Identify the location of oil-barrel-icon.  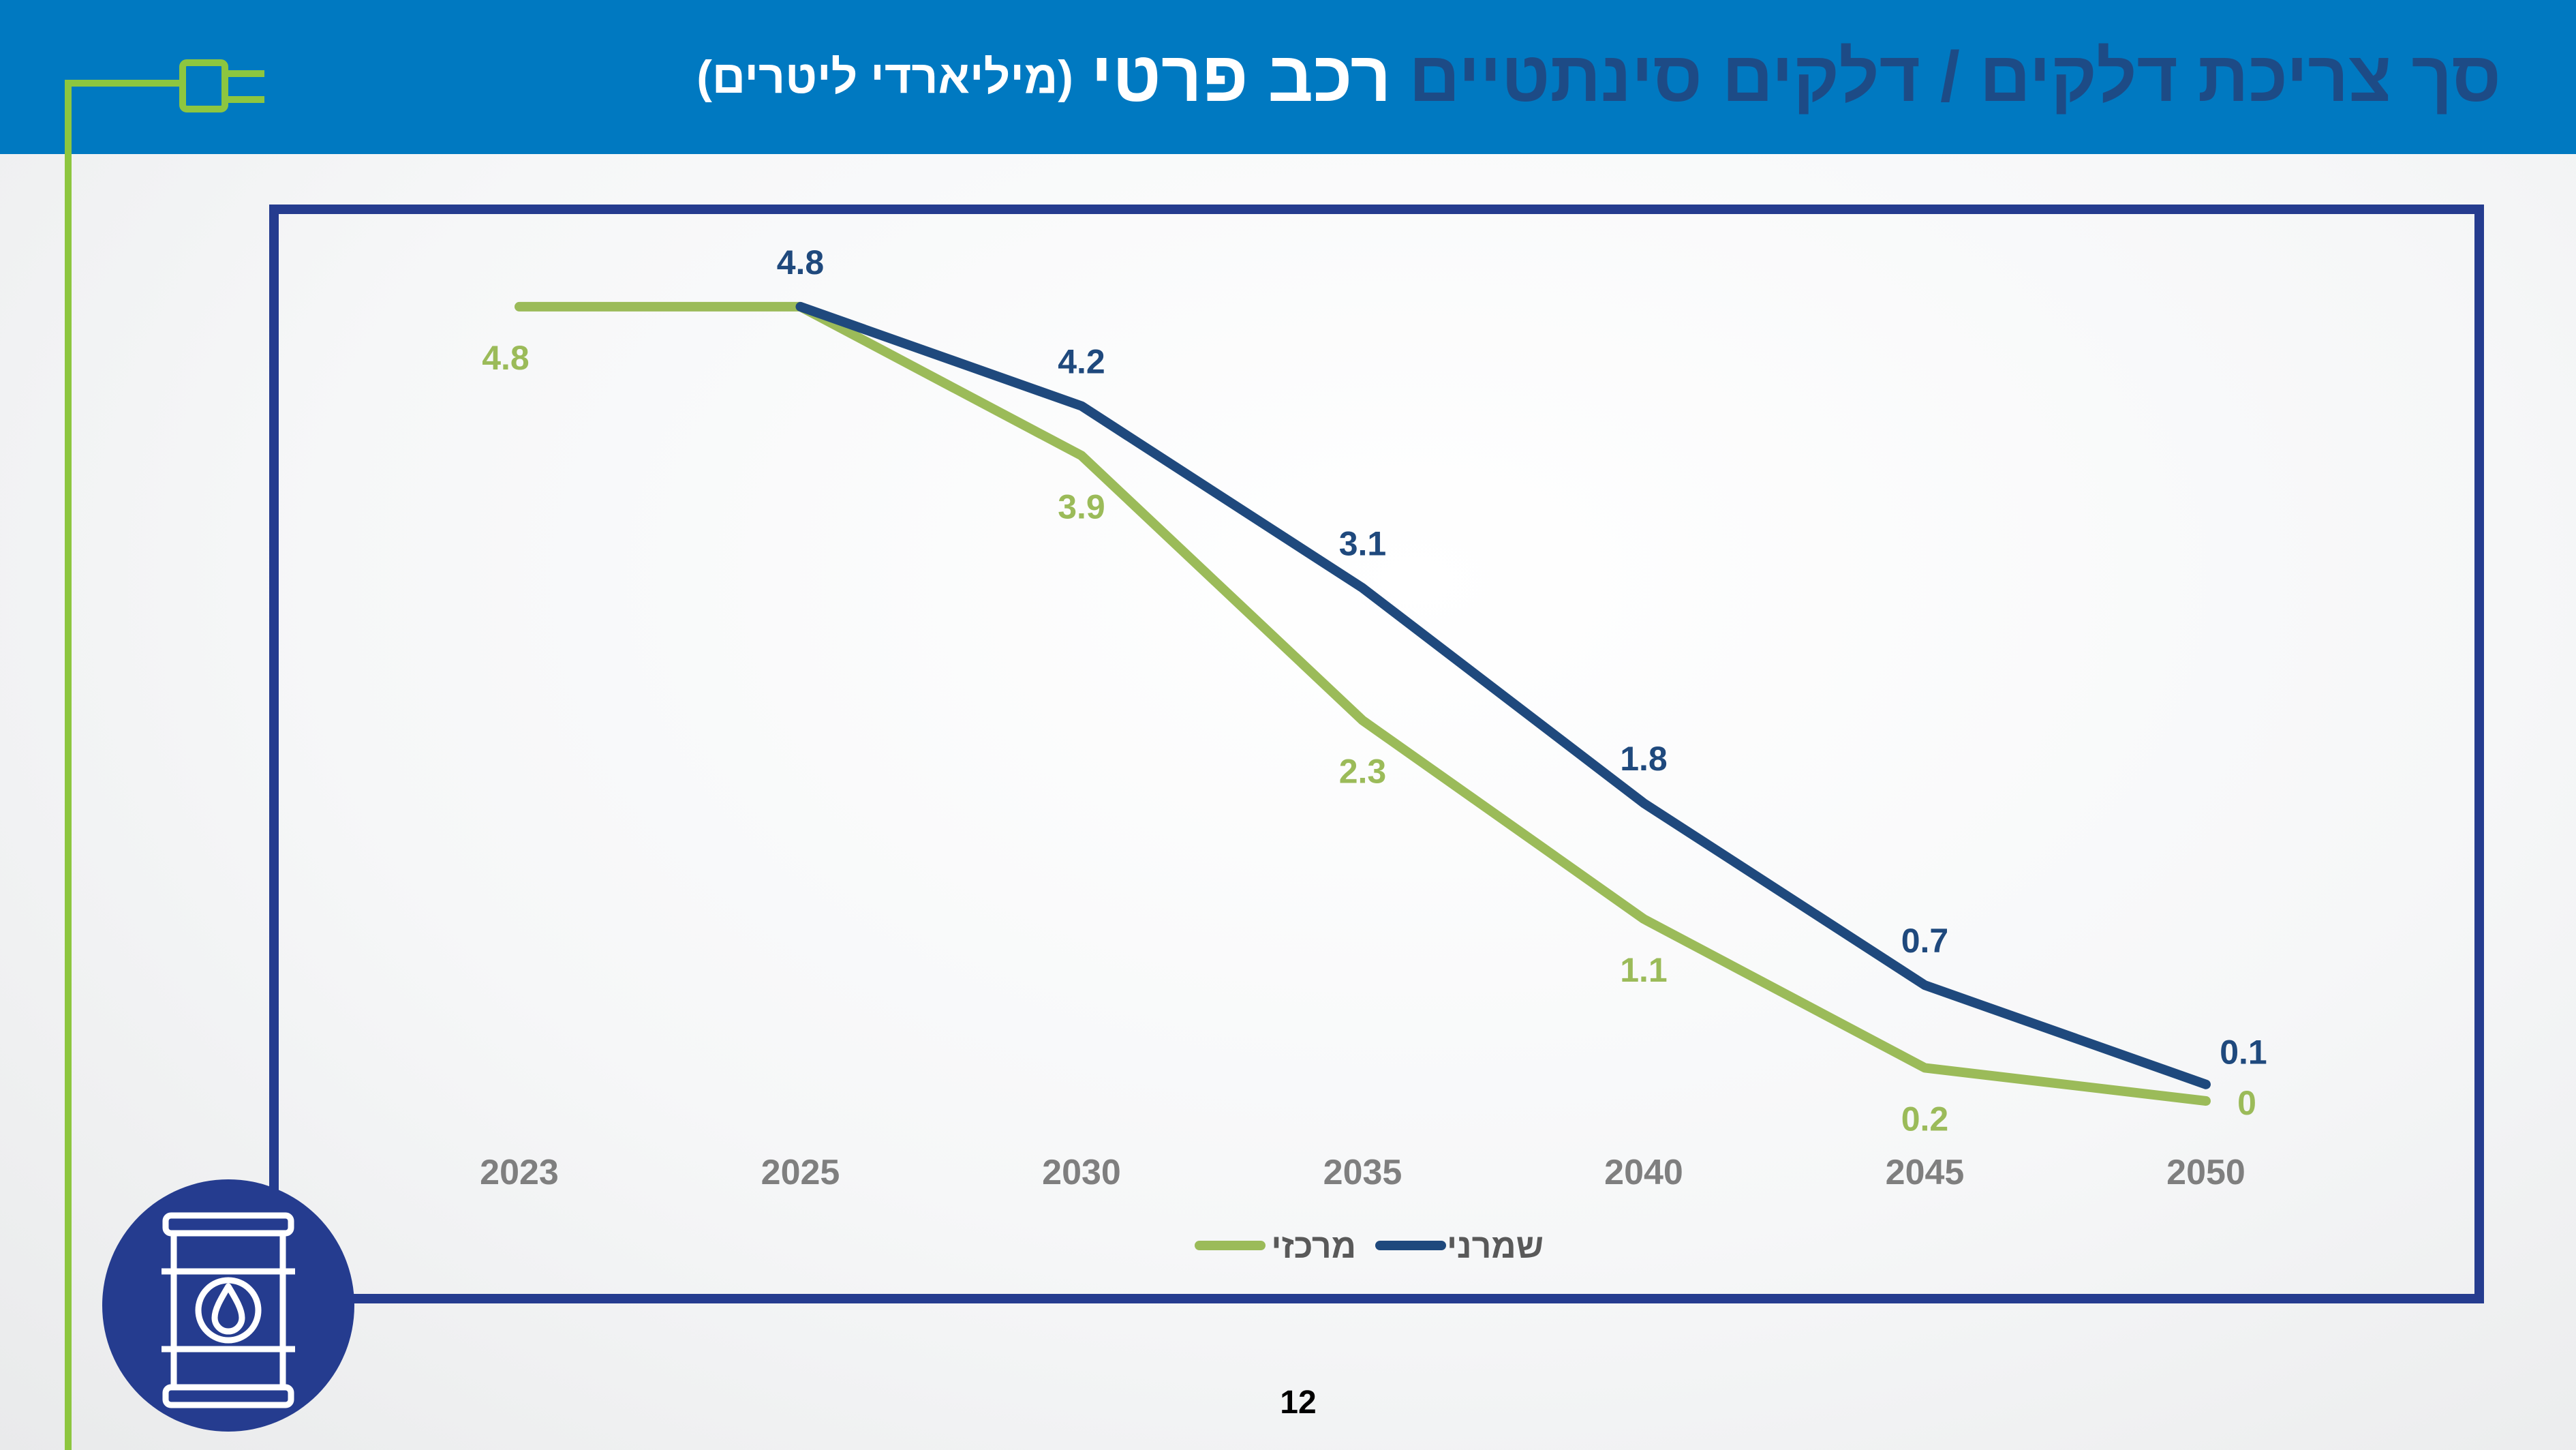
(228, 1305).